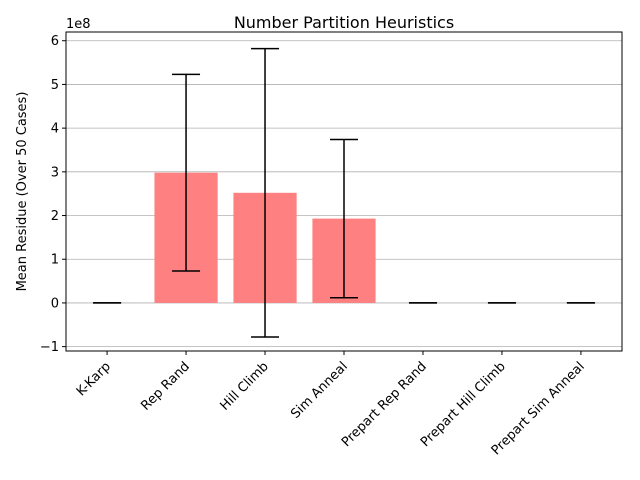  What do you see at coordinates (49, 347) in the screenshot?
I see `y-tick-label: −1` at bounding box center [49, 347].